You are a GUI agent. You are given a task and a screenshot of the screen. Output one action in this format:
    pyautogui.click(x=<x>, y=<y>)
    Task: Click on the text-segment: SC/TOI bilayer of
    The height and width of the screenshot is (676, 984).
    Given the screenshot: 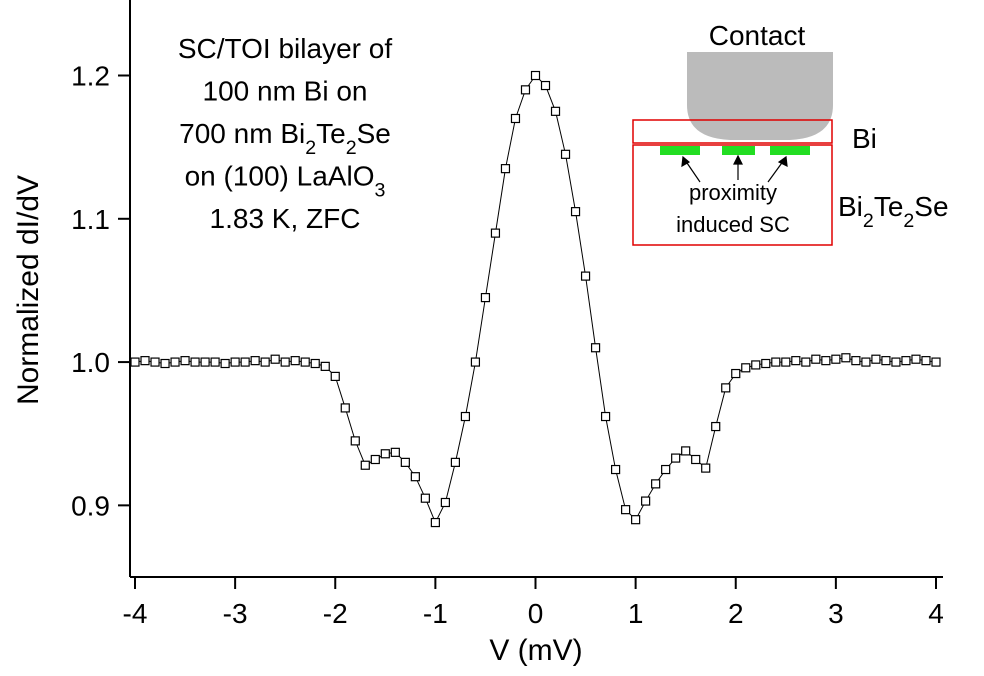 What is the action you would take?
    pyautogui.click(x=285, y=48)
    